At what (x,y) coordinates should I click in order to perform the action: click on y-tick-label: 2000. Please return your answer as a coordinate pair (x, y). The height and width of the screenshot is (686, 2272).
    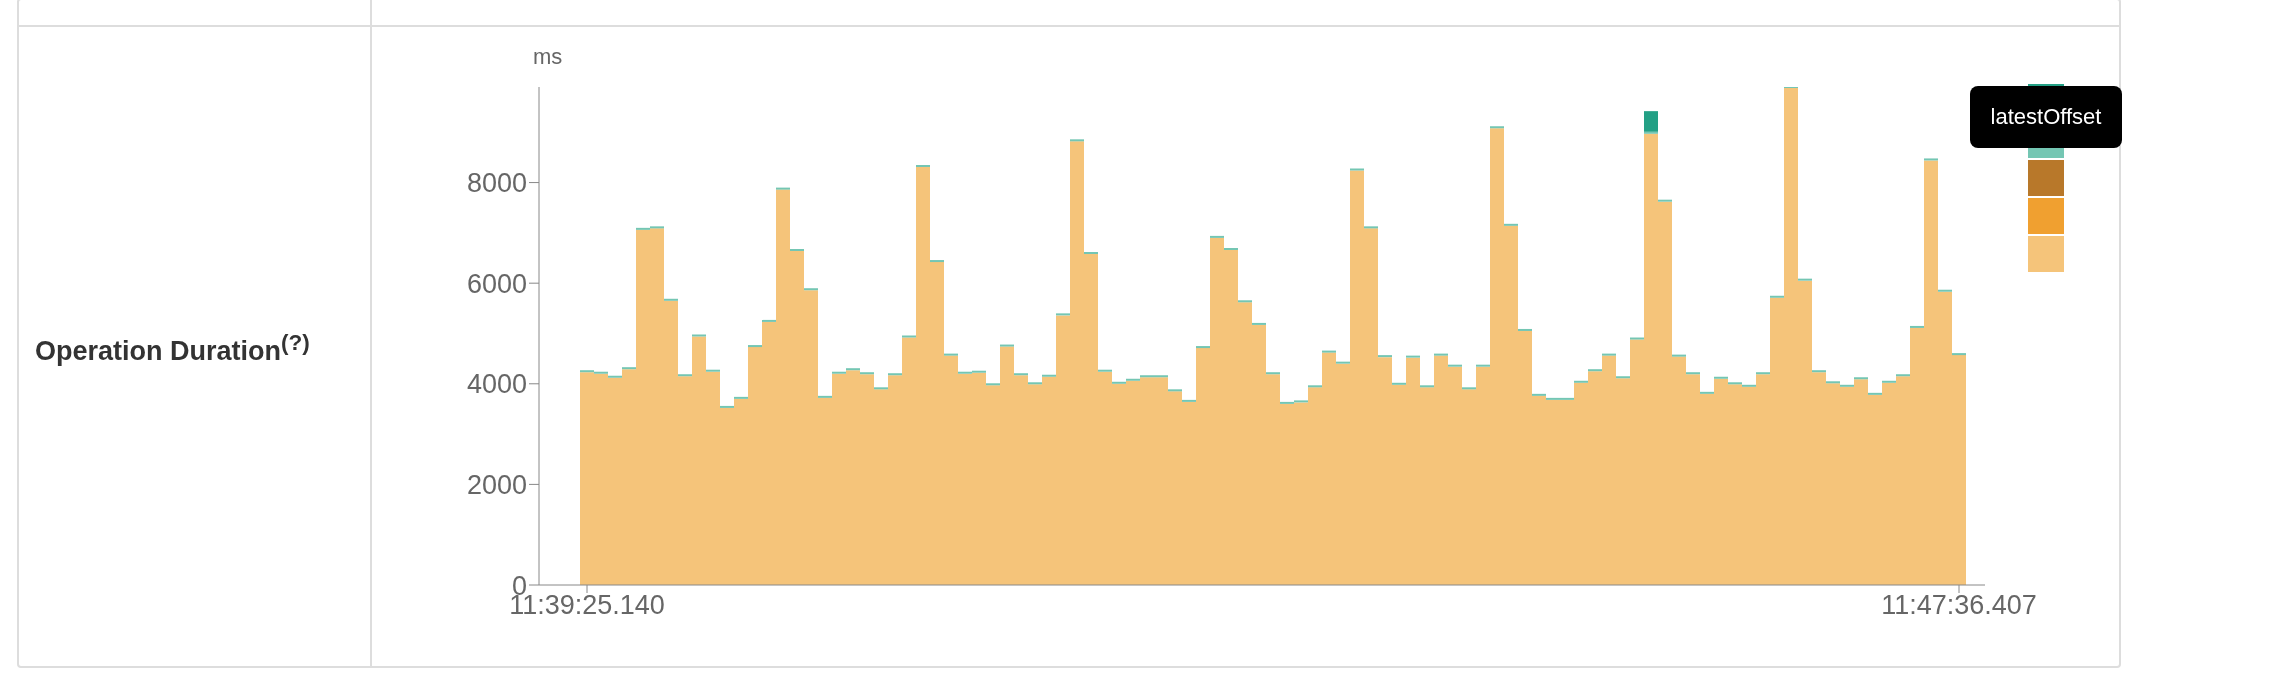
    Looking at the image, I should click on (496, 484).